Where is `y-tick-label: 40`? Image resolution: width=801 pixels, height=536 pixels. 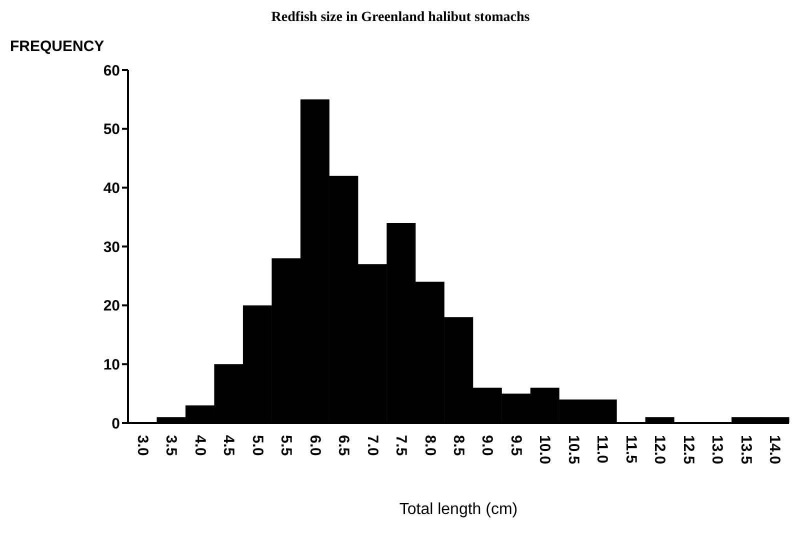
y-tick-label: 40 is located at coordinates (111, 188).